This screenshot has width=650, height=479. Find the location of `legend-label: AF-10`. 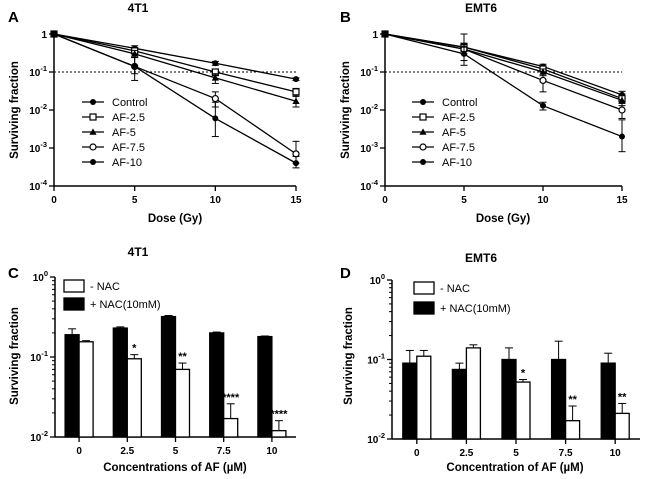

legend-label: AF-10 is located at coordinates (127, 163).